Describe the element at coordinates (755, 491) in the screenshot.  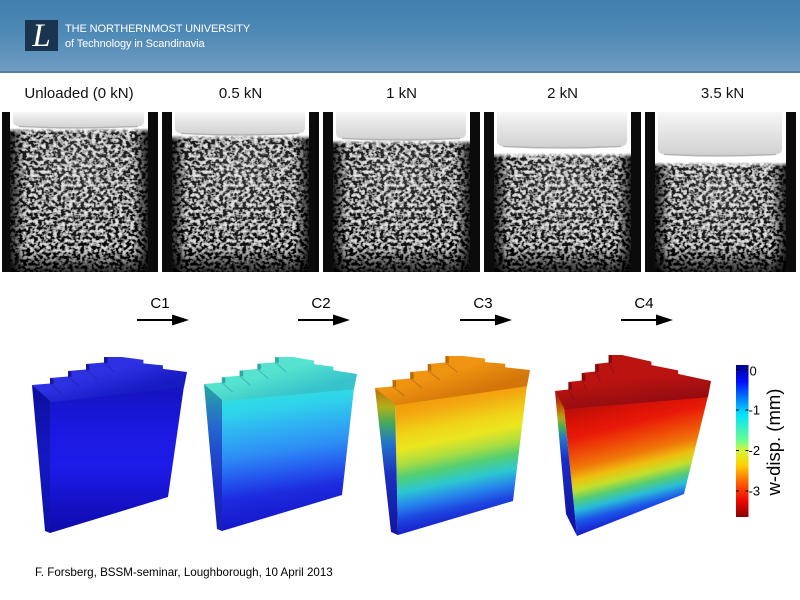
I see `svg-text: -3` at that location.